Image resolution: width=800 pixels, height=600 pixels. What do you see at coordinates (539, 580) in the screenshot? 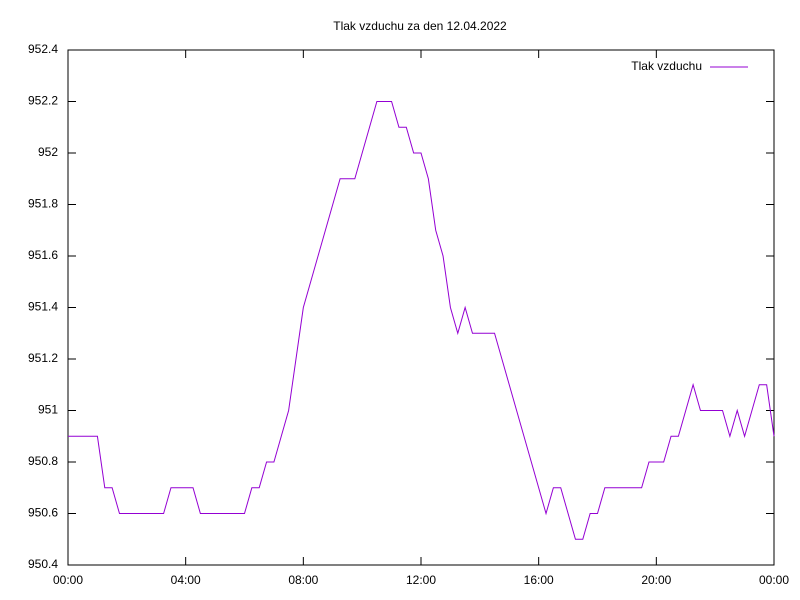
I see `x-tick-label: 16:00` at bounding box center [539, 580].